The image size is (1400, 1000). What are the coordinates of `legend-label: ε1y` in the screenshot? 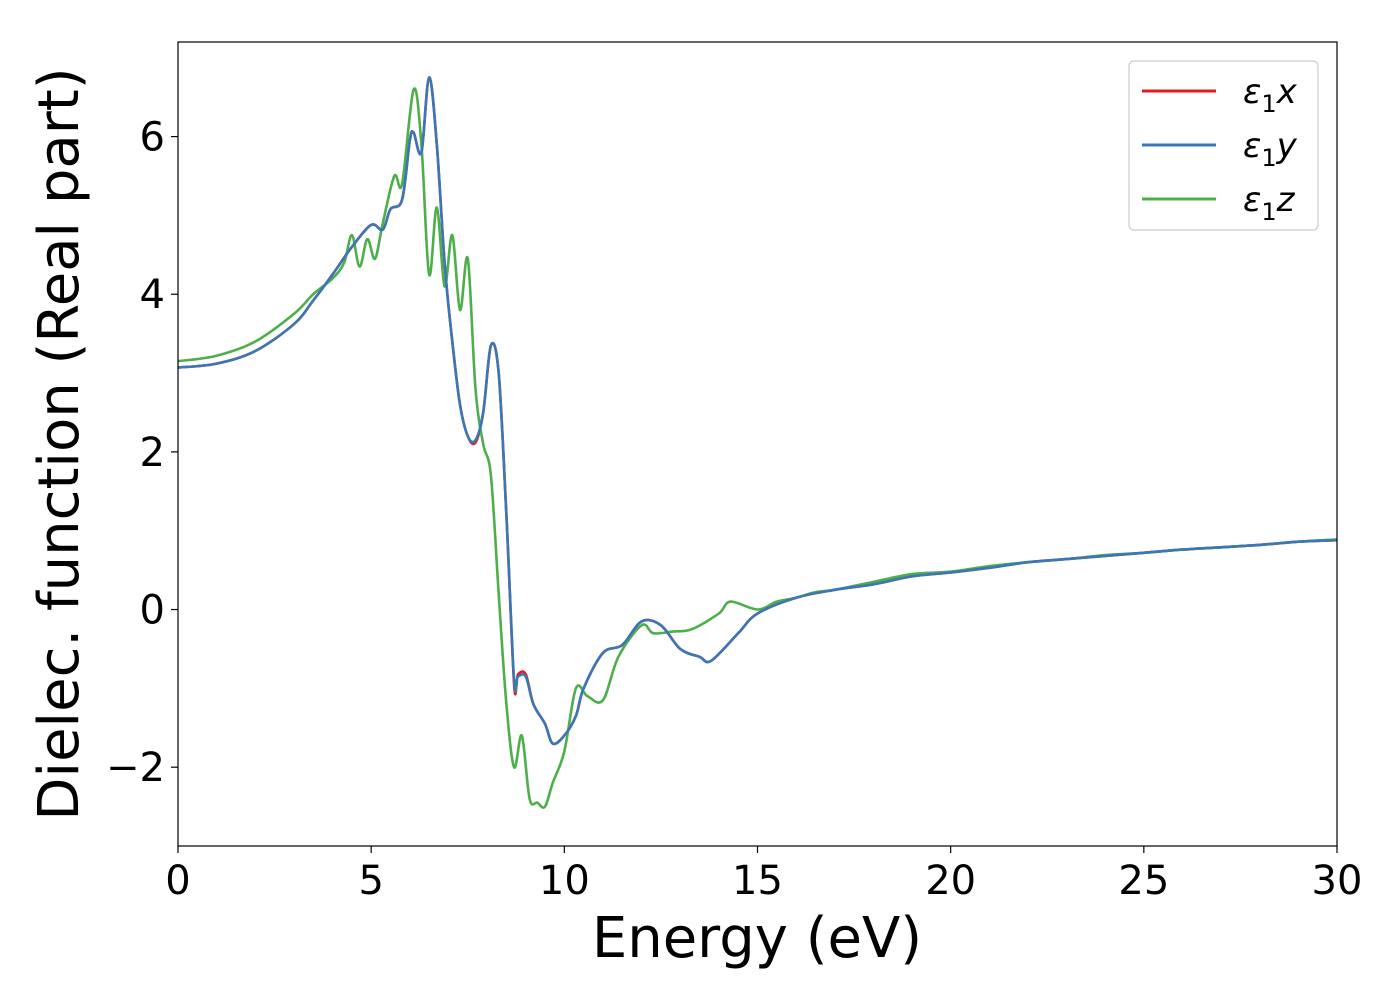 It's located at (1270, 149).